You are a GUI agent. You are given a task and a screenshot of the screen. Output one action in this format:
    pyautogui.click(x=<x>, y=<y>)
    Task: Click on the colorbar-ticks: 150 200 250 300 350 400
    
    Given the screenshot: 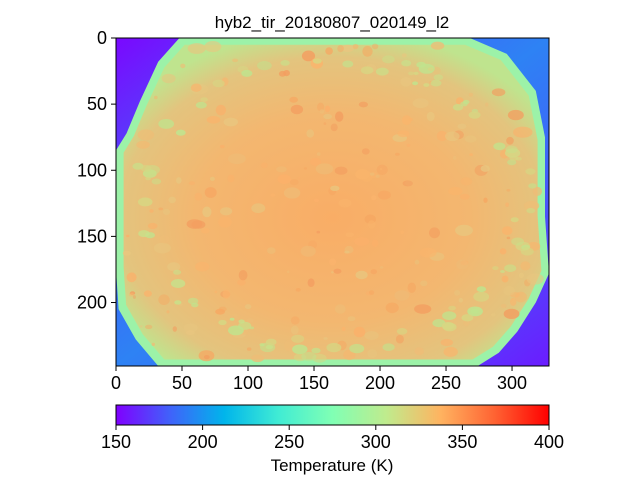 What is the action you would take?
    pyautogui.click(x=332, y=438)
    